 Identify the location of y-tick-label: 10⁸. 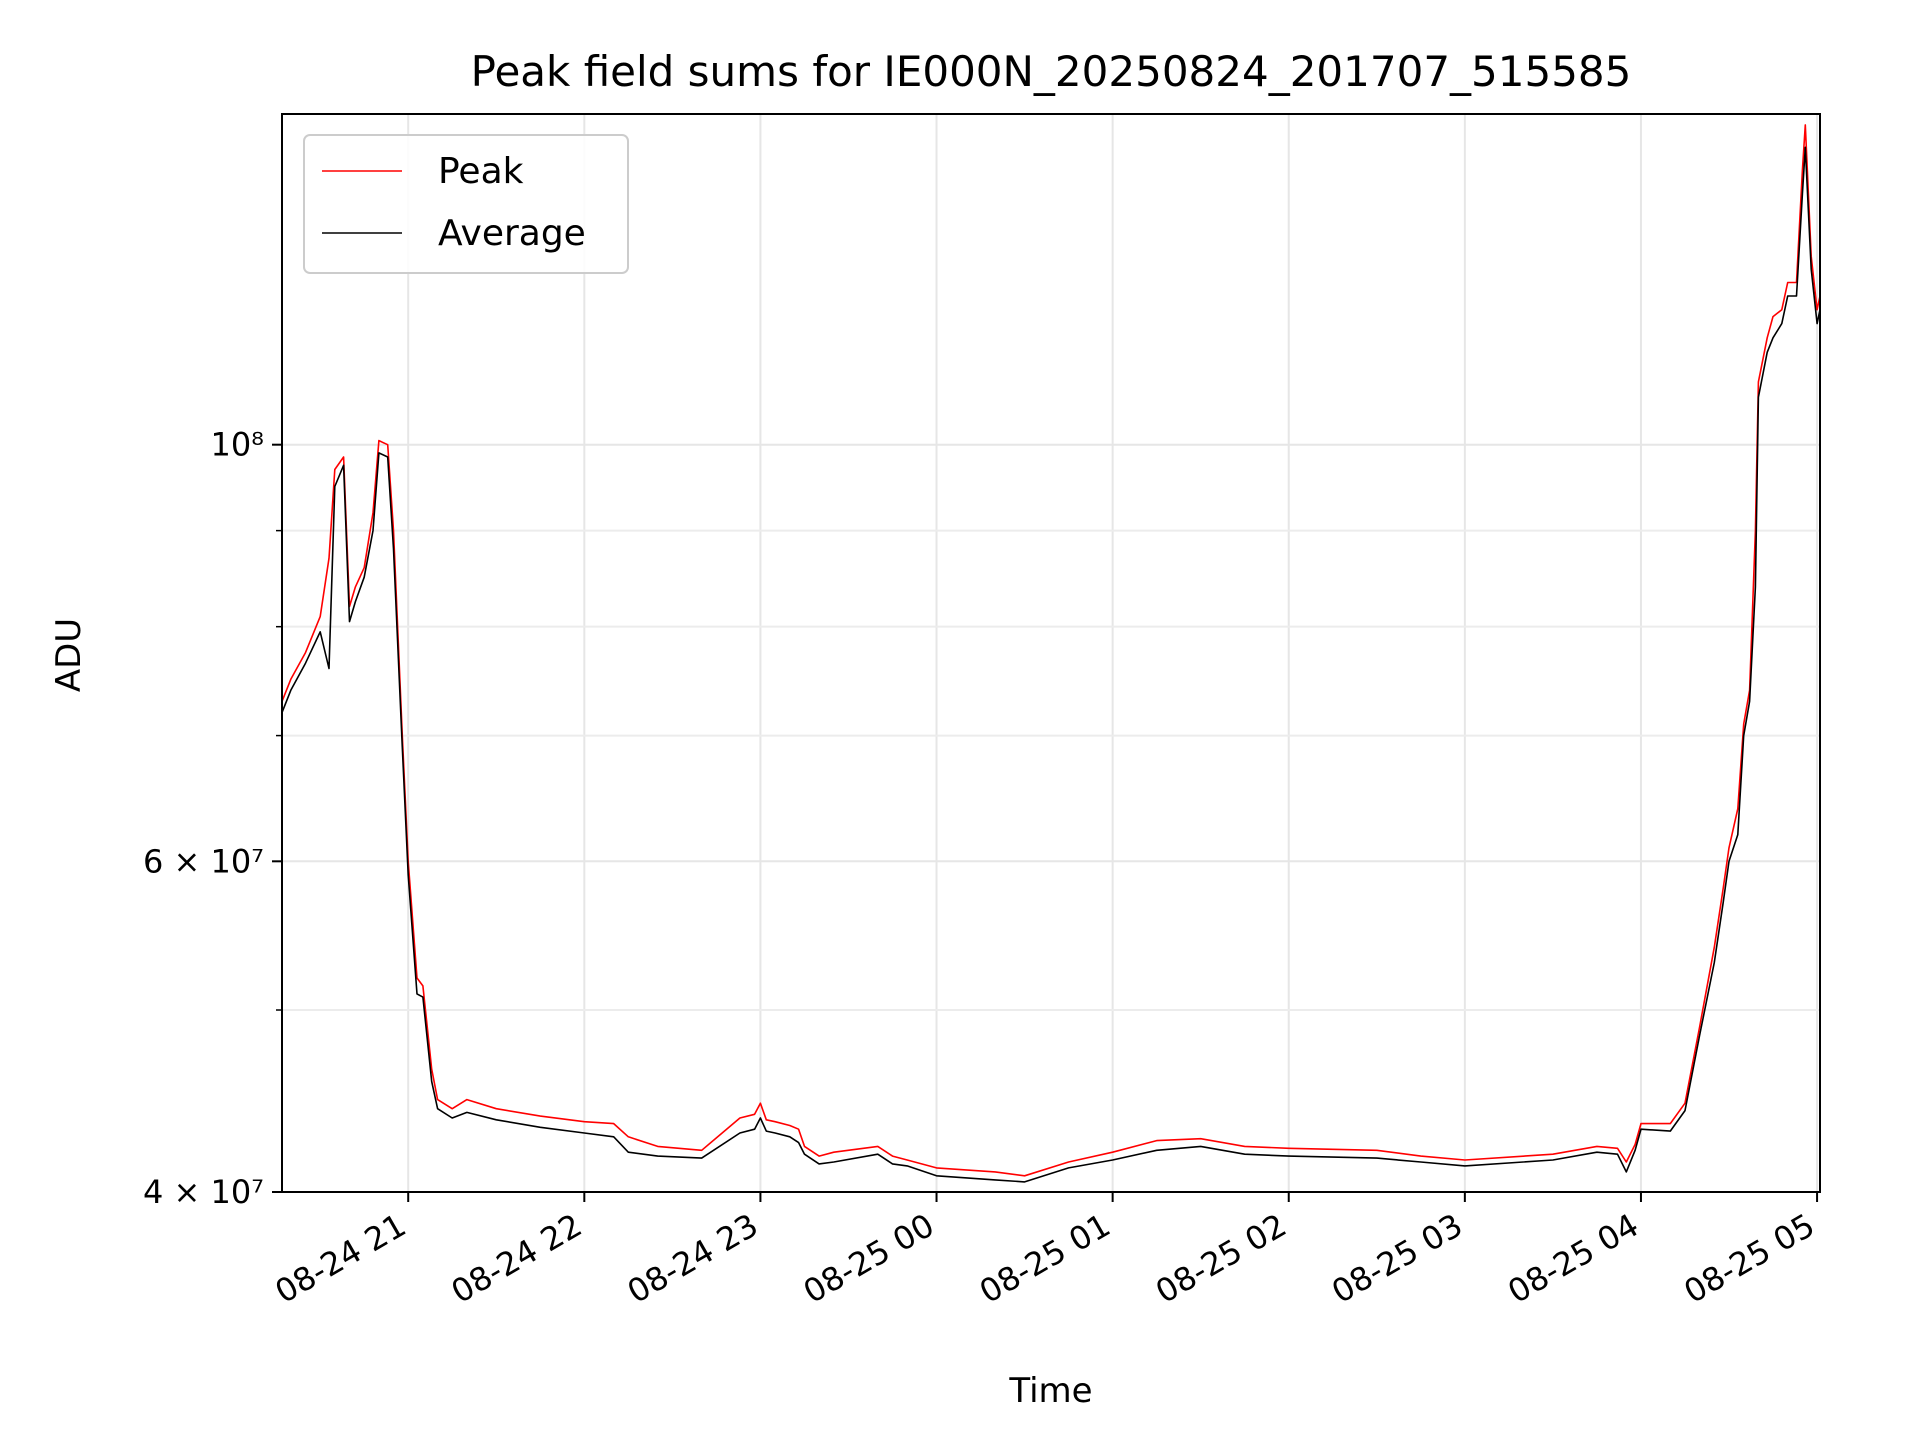
(237, 445).